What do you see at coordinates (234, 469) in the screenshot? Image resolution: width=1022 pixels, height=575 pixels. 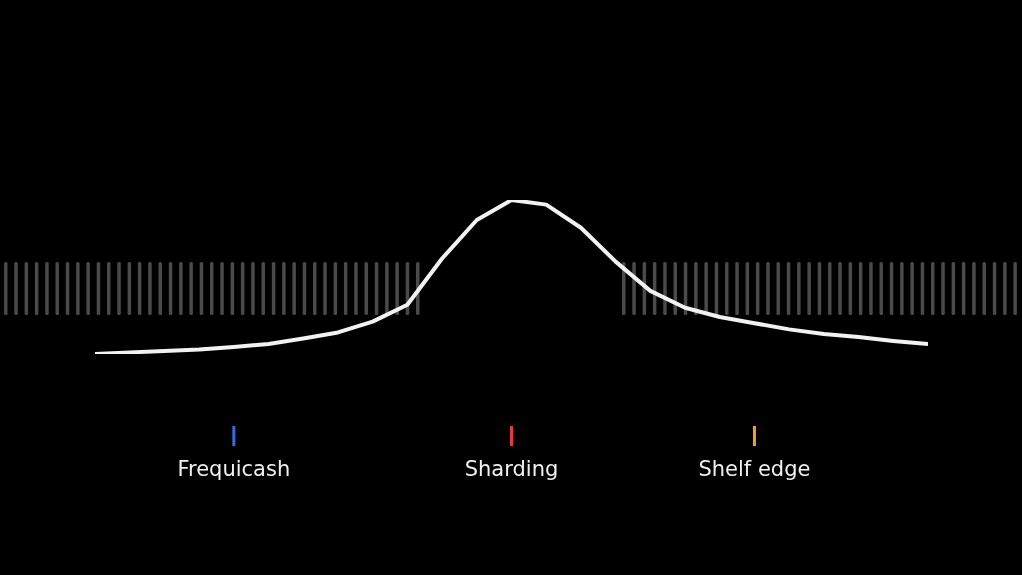 I see `x-tick-label: Frequicash` at bounding box center [234, 469].